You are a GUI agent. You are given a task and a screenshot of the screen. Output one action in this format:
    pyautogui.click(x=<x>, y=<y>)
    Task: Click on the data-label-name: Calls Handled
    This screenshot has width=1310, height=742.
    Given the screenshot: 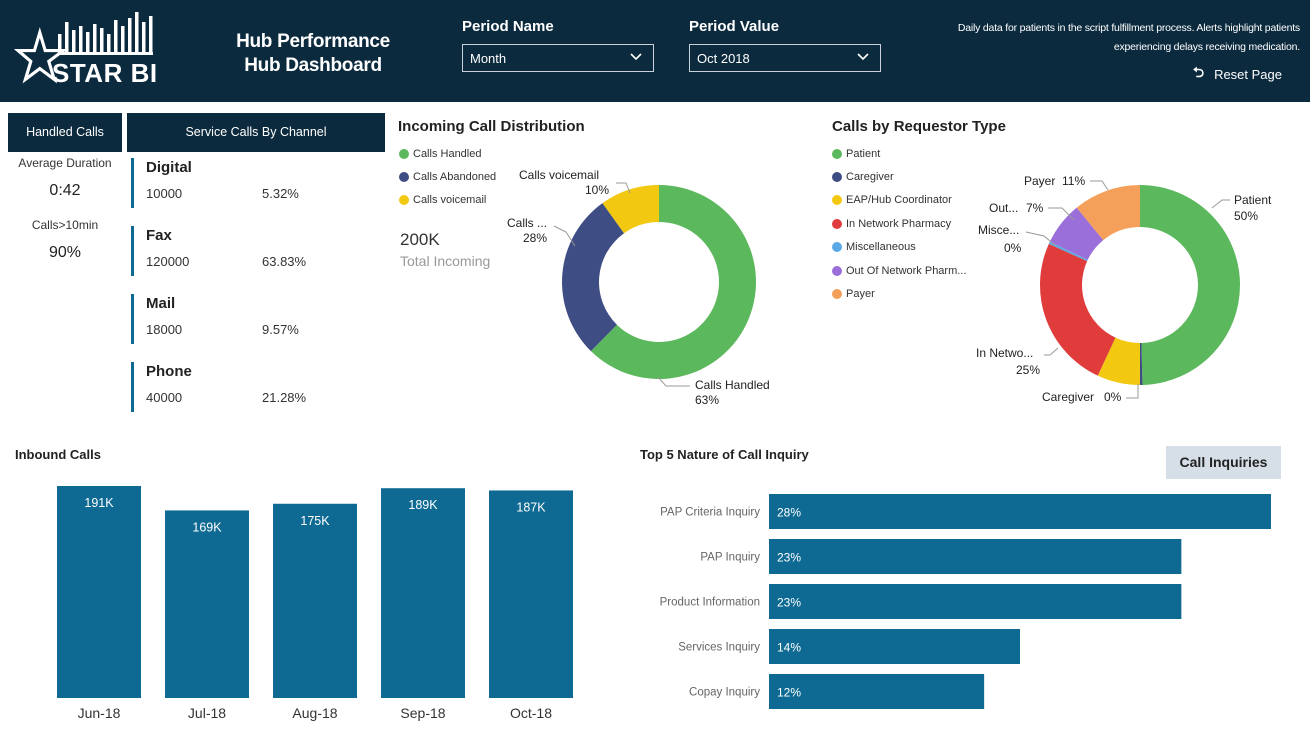 What is the action you would take?
    pyautogui.click(x=732, y=385)
    